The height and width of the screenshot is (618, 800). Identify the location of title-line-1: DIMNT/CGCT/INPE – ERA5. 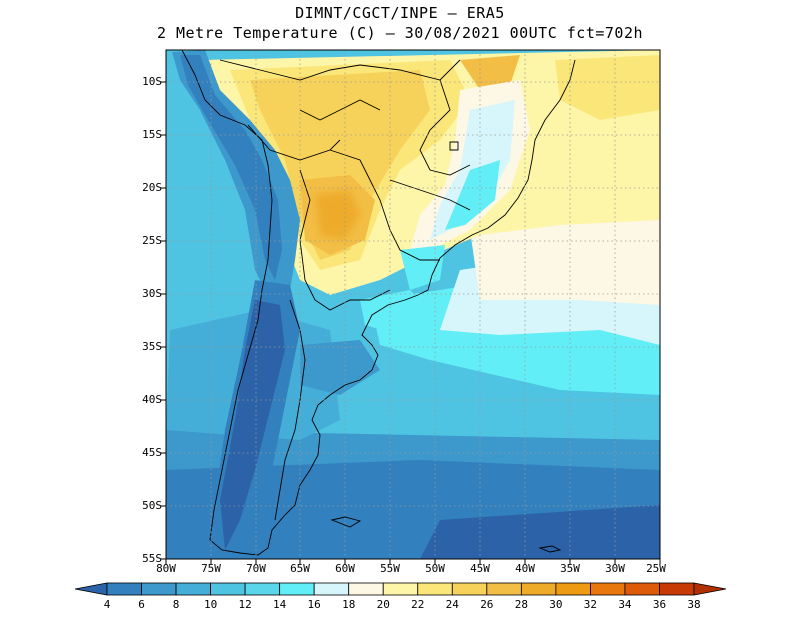
(400, 13).